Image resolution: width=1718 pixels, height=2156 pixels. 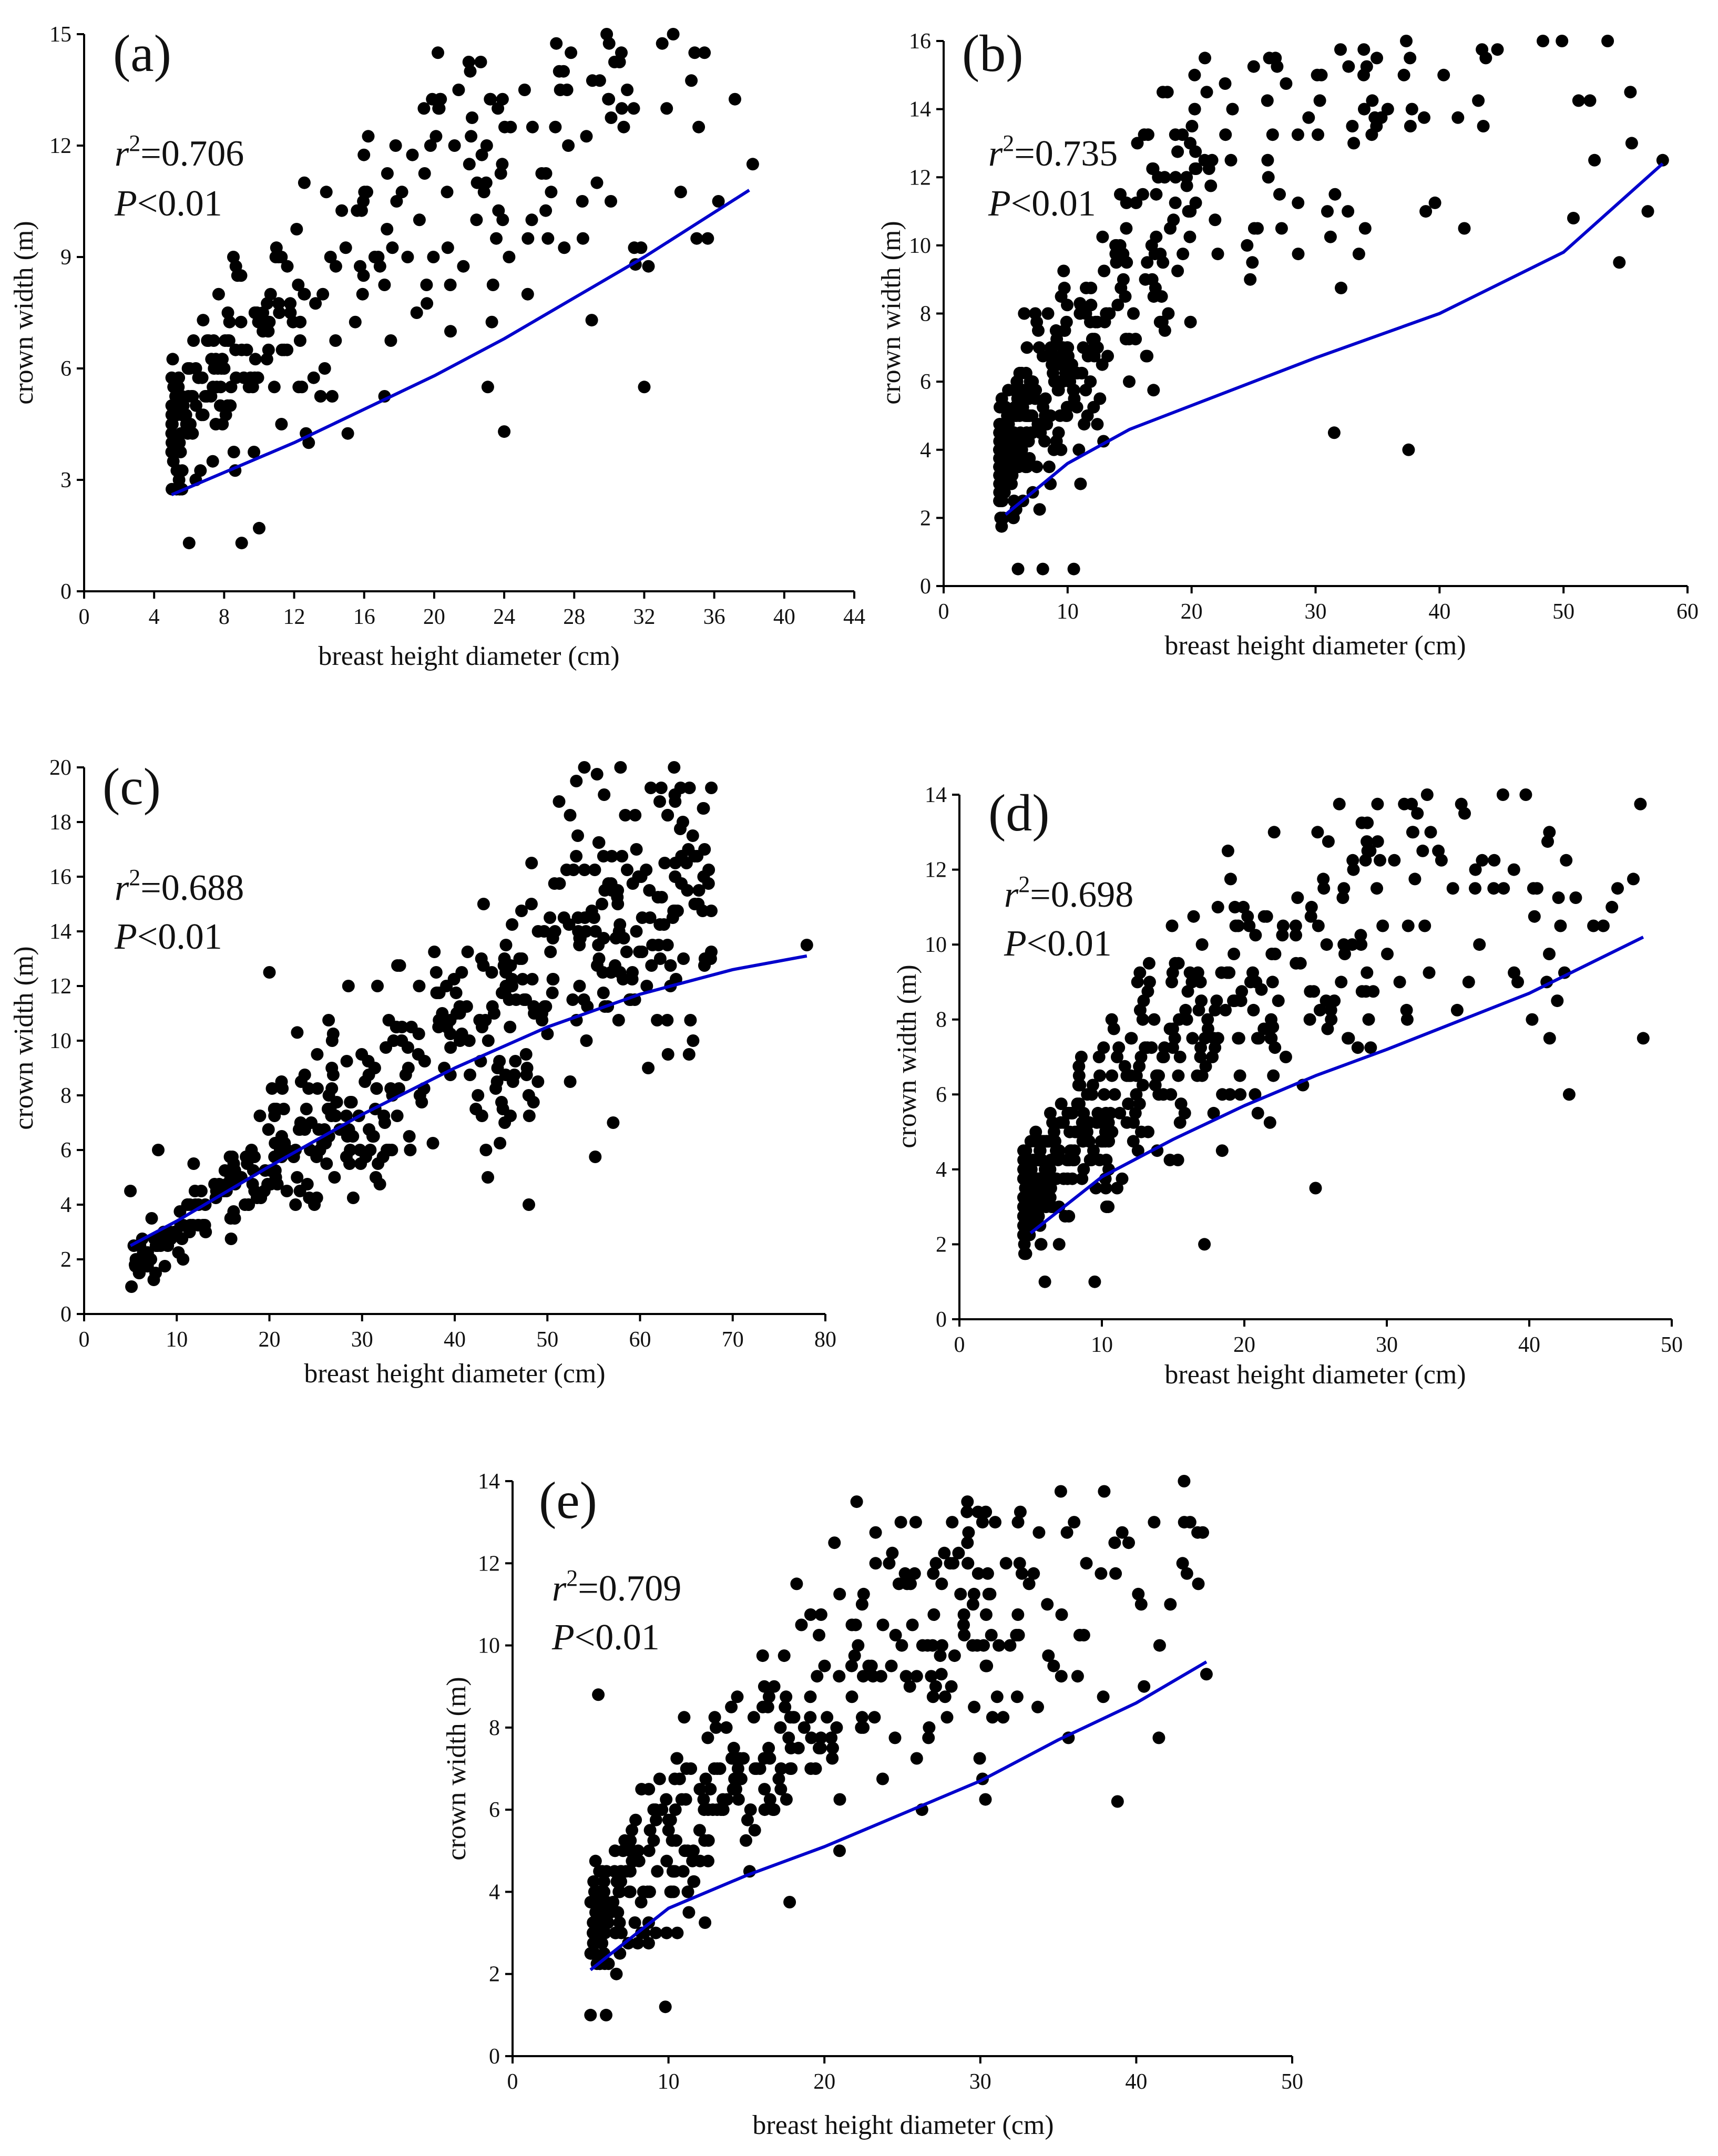 What do you see at coordinates (270, 1340) in the screenshot?
I see `x-tick-label: 20` at bounding box center [270, 1340].